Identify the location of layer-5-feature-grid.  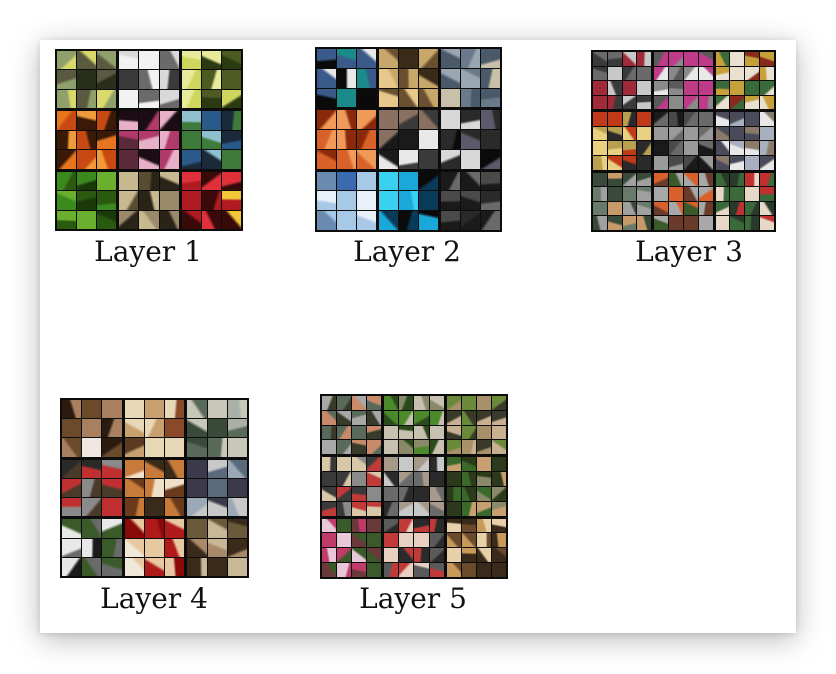
(414, 486).